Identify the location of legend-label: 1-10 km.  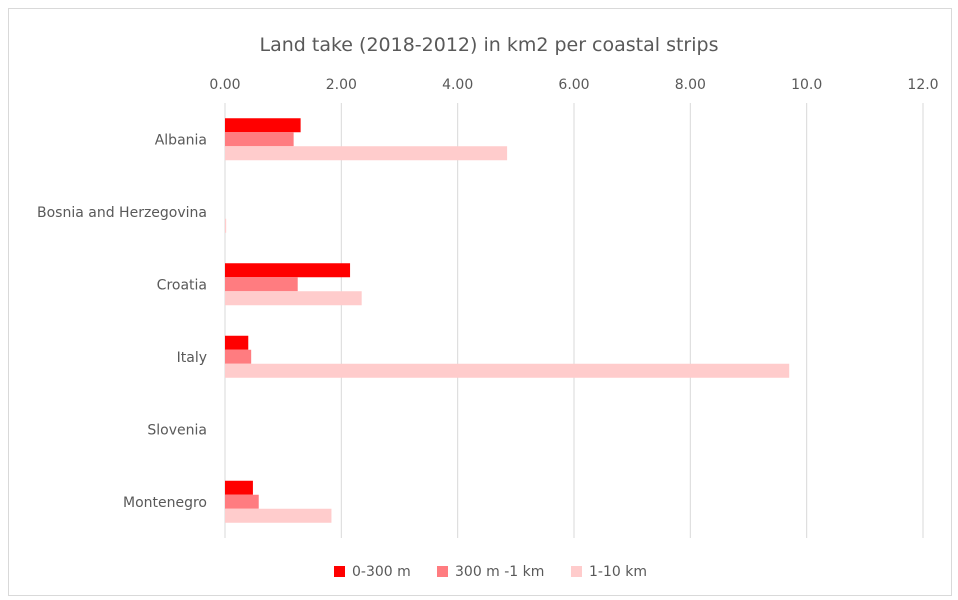
(618, 572).